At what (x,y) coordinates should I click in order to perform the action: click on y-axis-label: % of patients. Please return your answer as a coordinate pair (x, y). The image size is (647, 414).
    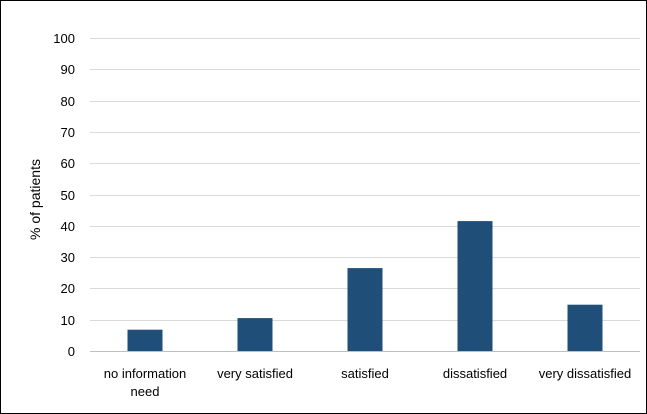
    Looking at the image, I should click on (35, 199).